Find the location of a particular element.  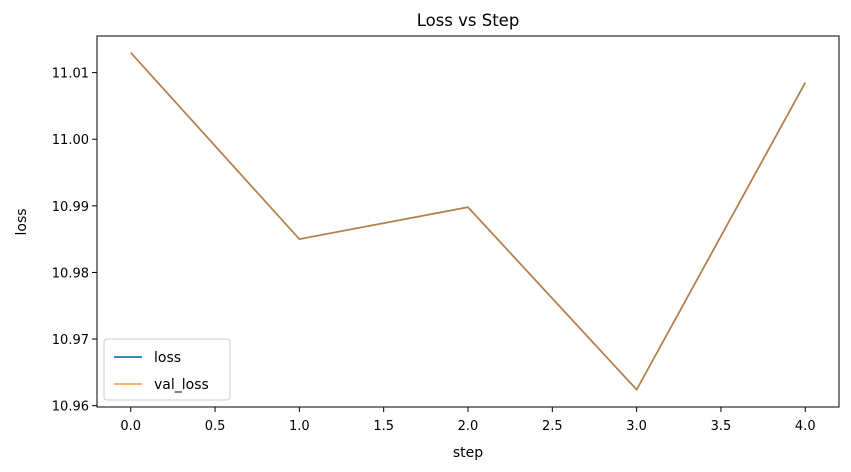

y-axis-label: loss is located at coordinates (22, 221).